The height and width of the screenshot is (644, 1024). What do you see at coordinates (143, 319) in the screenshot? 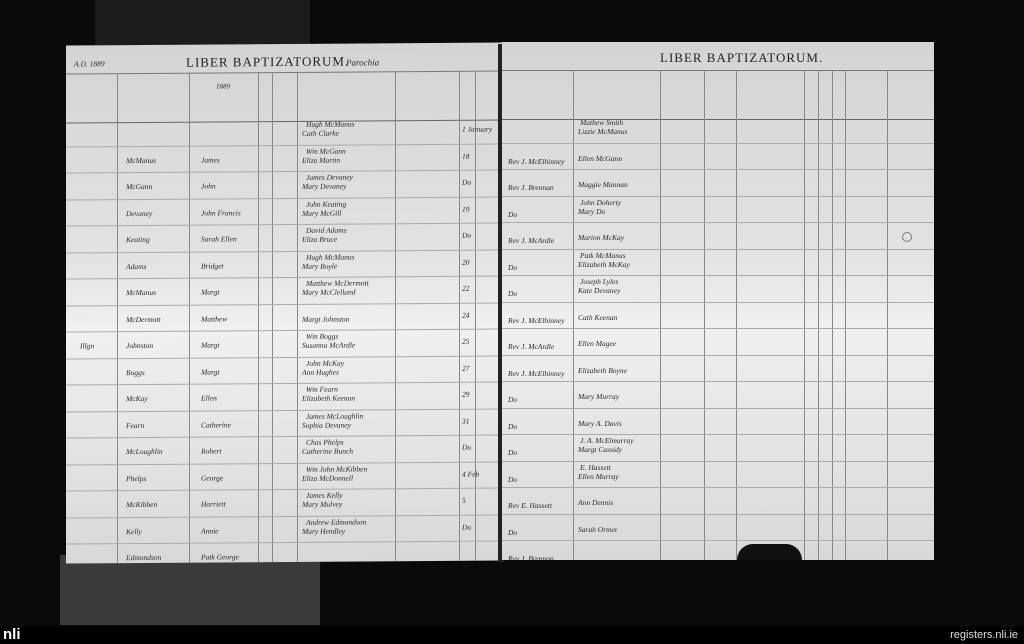
I see `entry-surname: McDermott` at bounding box center [143, 319].